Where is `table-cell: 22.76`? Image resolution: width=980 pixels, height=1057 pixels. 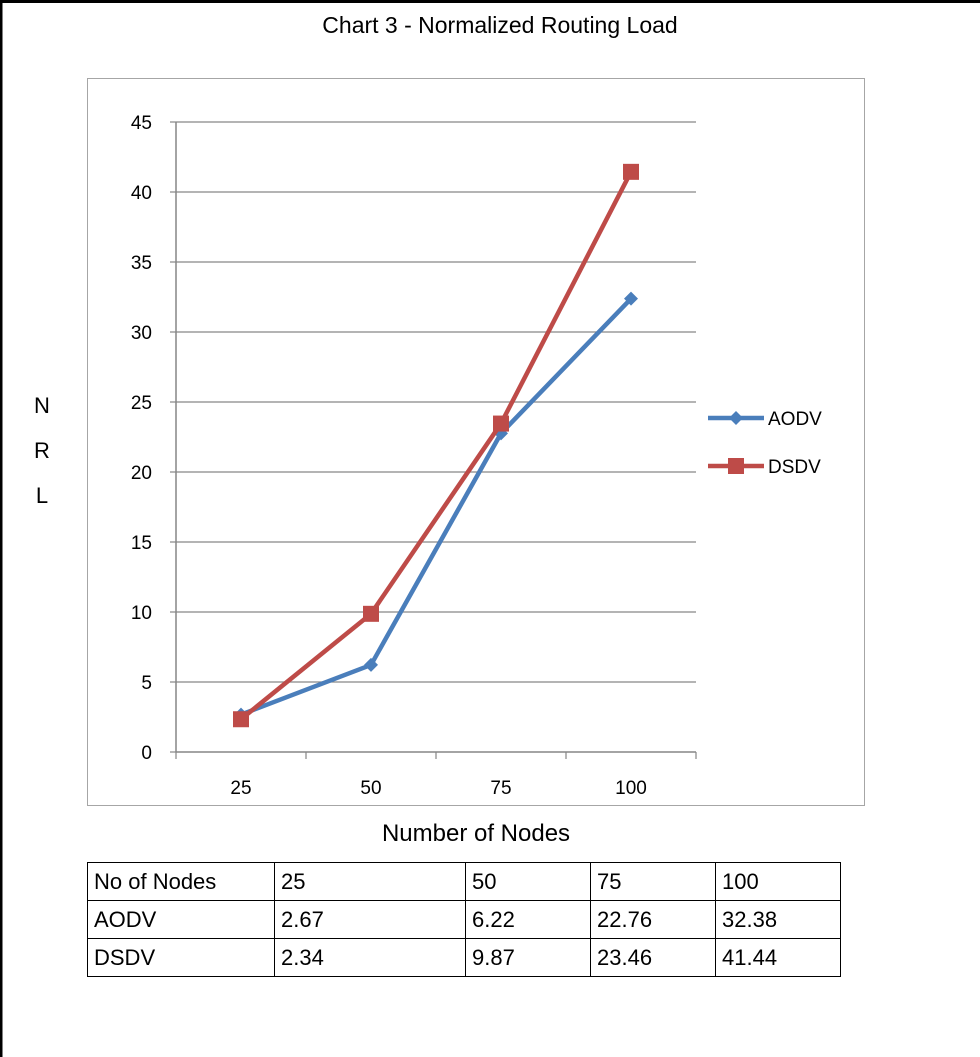
table-cell: 22.76 is located at coordinates (653, 919).